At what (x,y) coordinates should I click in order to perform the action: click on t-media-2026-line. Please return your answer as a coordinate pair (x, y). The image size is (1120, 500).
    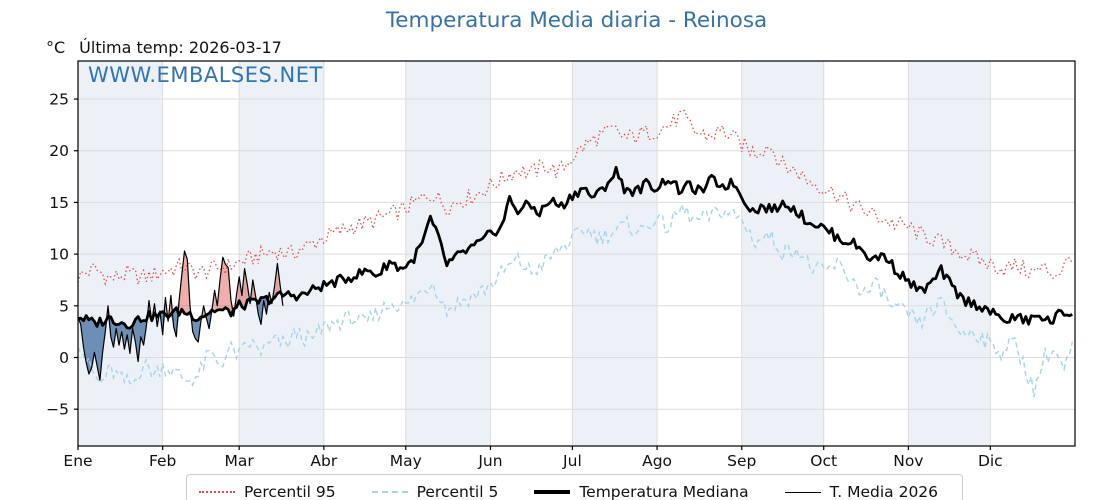
    Looking at the image, I should click on (180, 315).